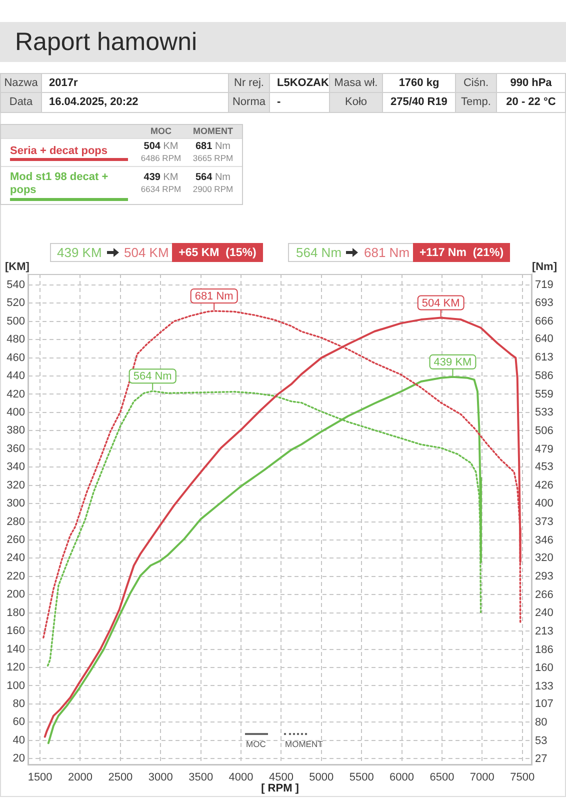 The image size is (566, 799). I want to click on y-tick-label: 220, so click(15, 576).